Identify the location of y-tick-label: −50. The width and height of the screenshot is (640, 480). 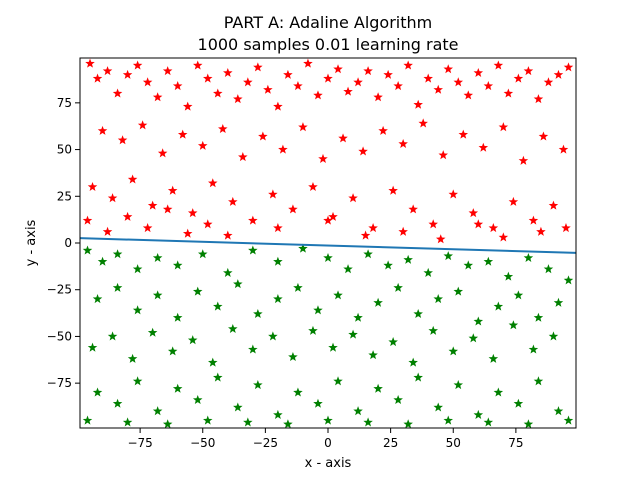
(59, 336).